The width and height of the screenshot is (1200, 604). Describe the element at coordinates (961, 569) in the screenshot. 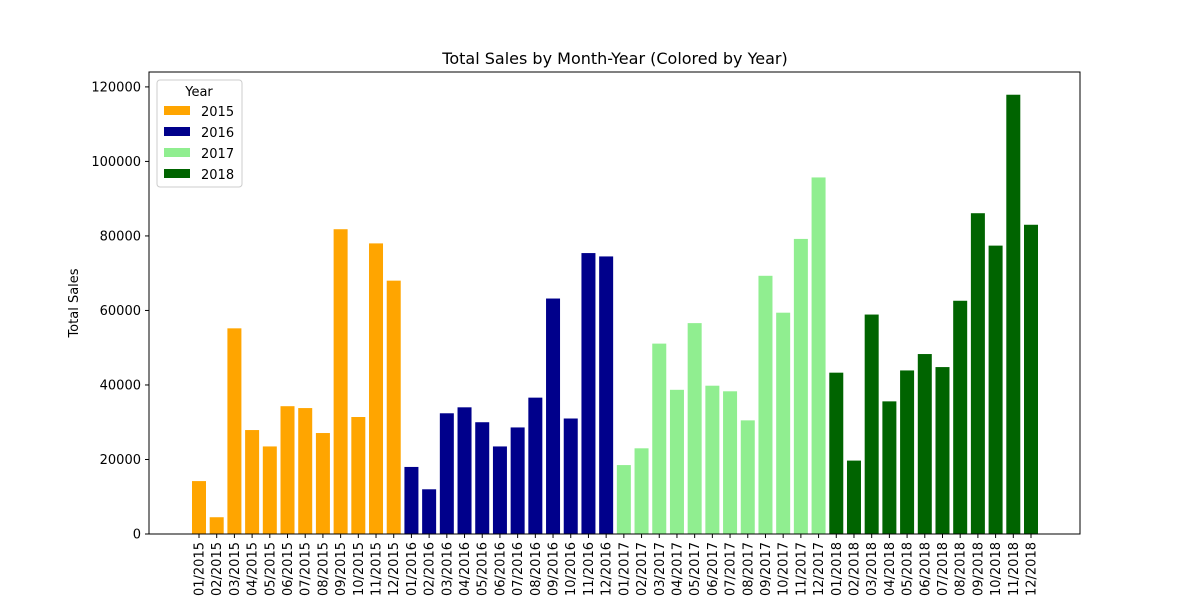

I see `x-tick-label: 08/2018` at that location.